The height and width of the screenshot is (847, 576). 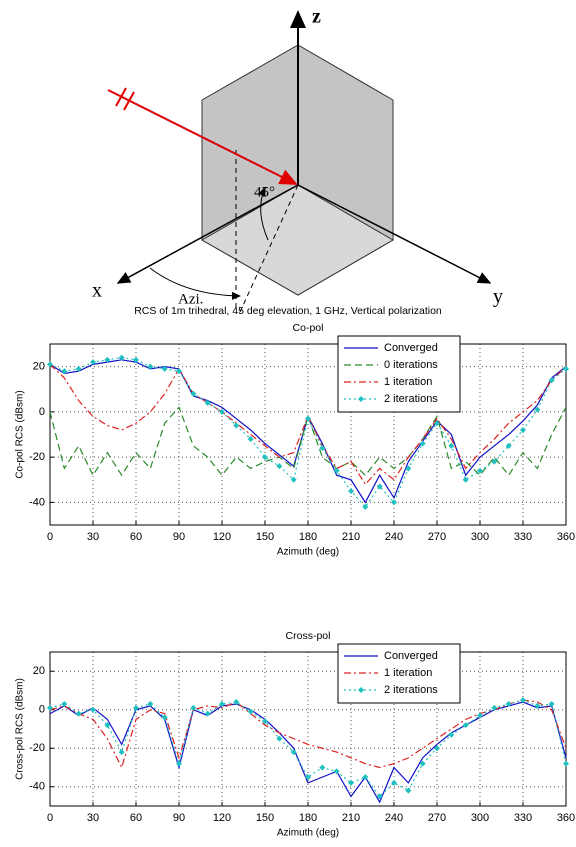 I want to click on azimuth-label: Azi., so click(x=190, y=299).